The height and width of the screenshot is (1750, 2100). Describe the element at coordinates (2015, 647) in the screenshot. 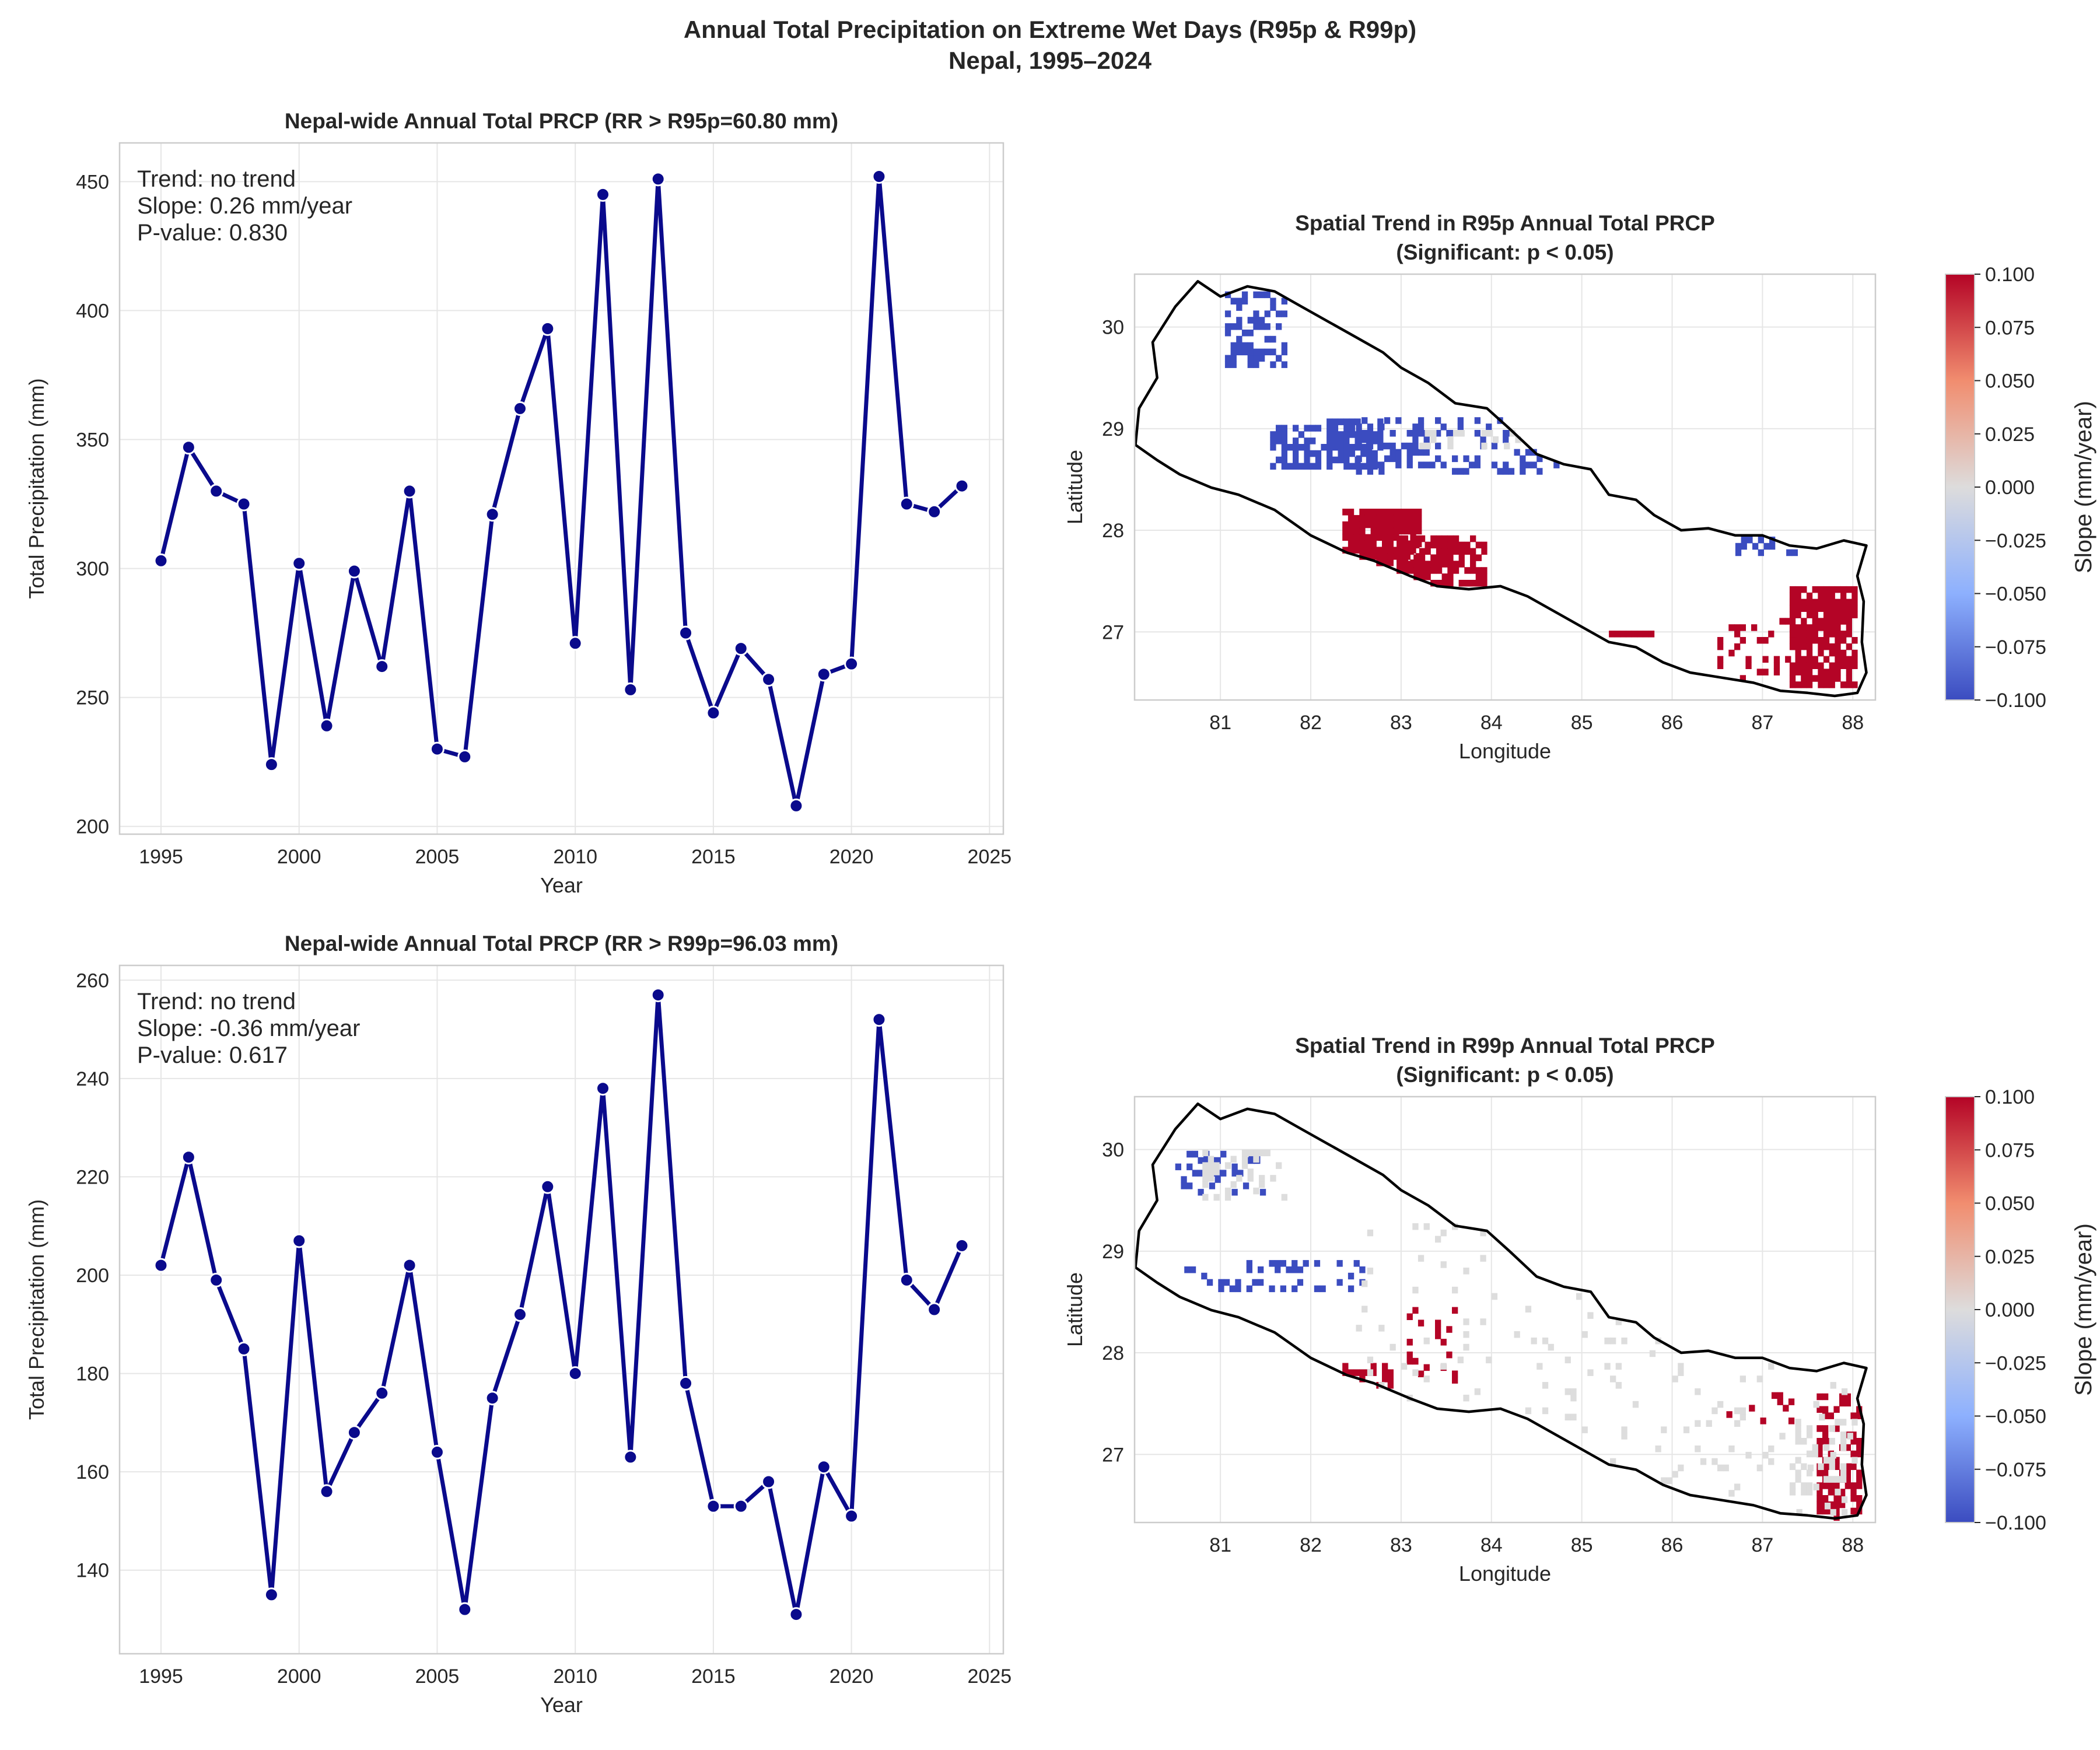

I see `colorbar-tick-label: −0.075` at that location.